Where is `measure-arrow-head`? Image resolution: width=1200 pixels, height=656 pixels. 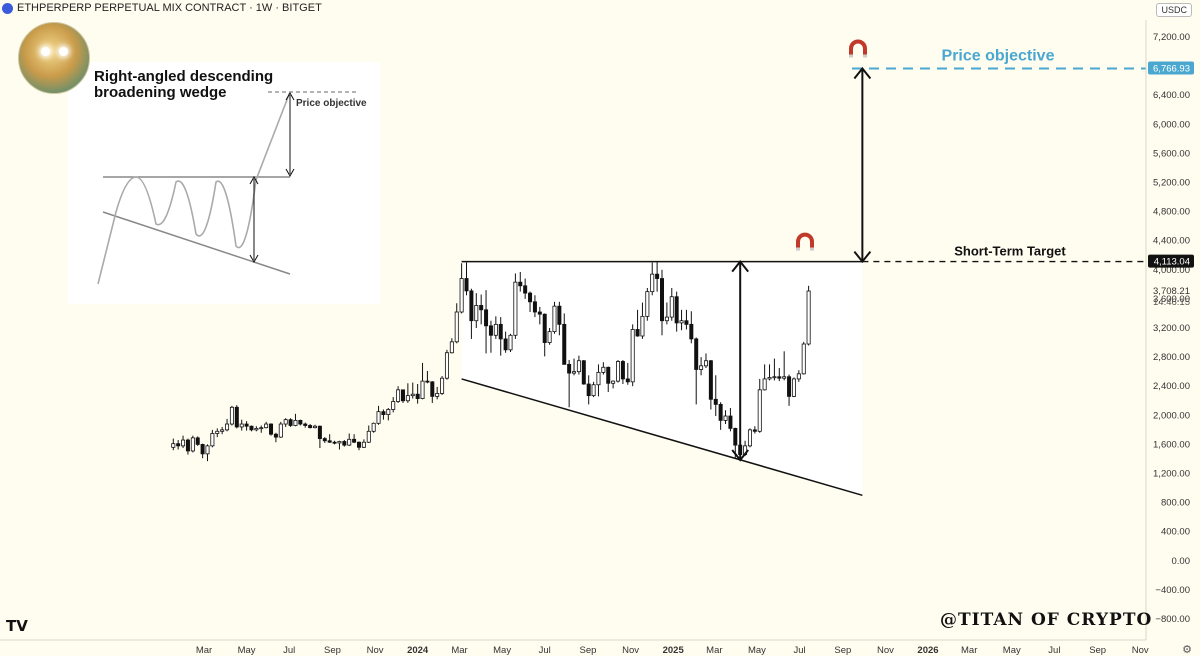 measure-arrow-head is located at coordinates (862, 73).